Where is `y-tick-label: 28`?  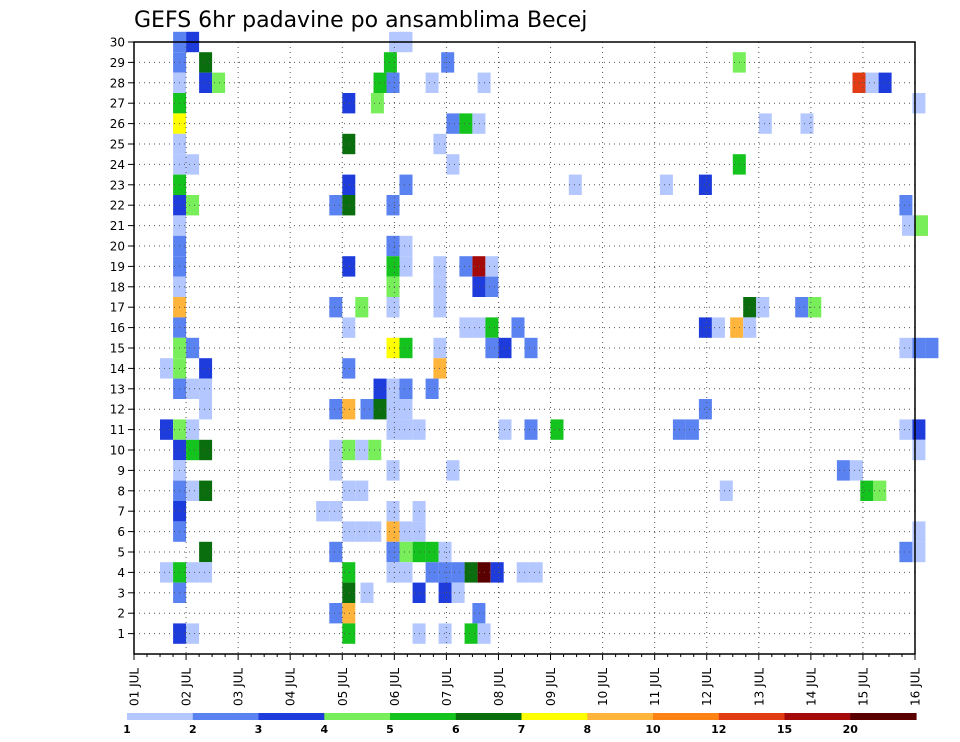 y-tick-label: 28 is located at coordinates (117, 83).